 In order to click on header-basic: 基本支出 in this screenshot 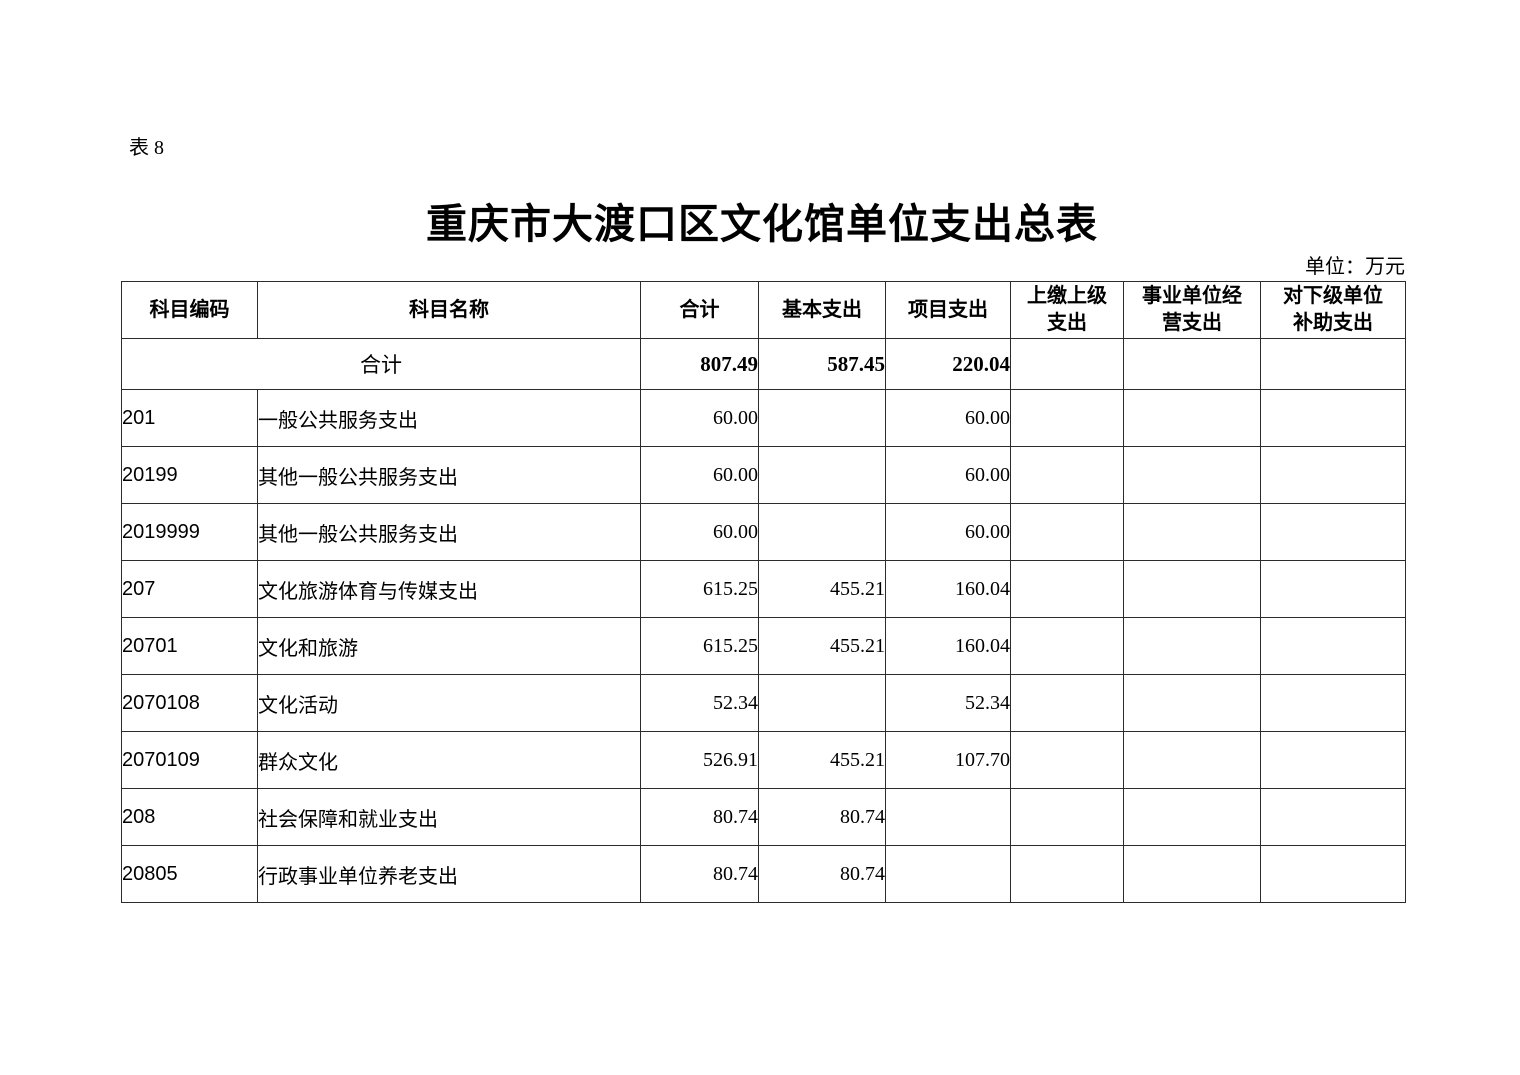, I will do `click(822, 310)`.